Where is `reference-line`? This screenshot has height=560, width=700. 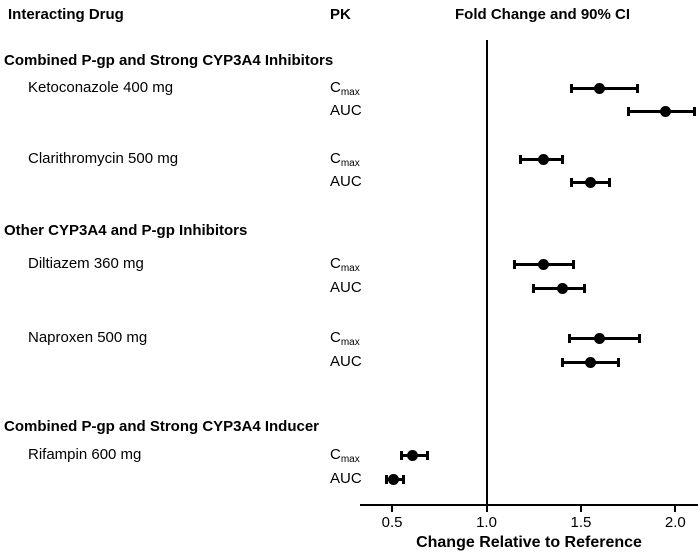
reference-line is located at coordinates (486, 272).